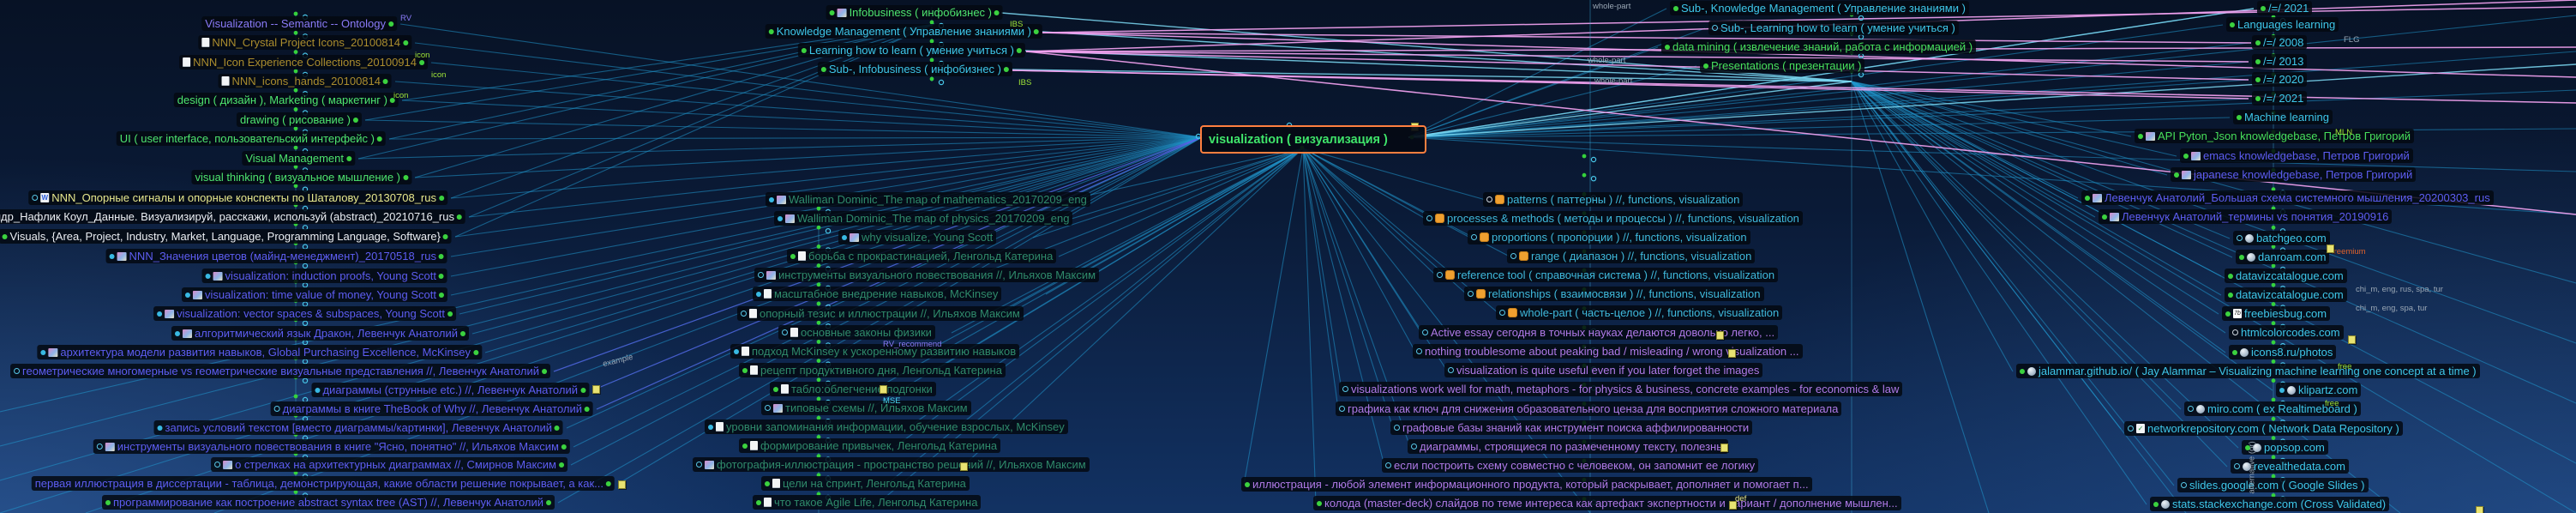 The image size is (2576, 513). What do you see at coordinates (853, 389) in the screenshot?
I see `graph-node: табло:облегчение подгонки` at bounding box center [853, 389].